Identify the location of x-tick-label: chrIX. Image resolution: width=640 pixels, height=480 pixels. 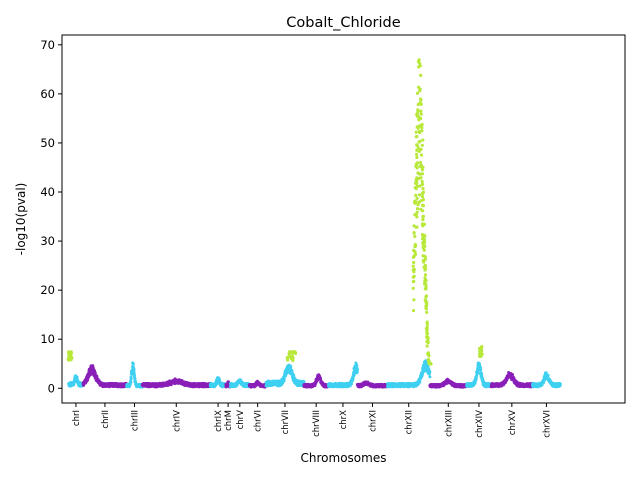
(219, 421).